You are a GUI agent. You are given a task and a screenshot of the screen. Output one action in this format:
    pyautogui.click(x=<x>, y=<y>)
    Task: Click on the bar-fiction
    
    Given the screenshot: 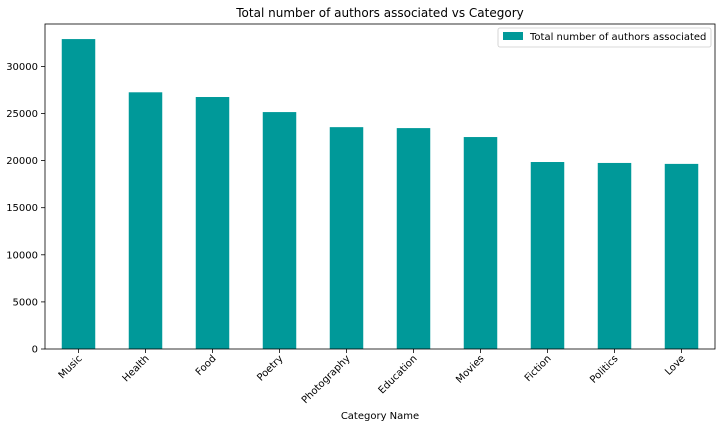 What is the action you would take?
    pyautogui.click(x=547, y=255)
    